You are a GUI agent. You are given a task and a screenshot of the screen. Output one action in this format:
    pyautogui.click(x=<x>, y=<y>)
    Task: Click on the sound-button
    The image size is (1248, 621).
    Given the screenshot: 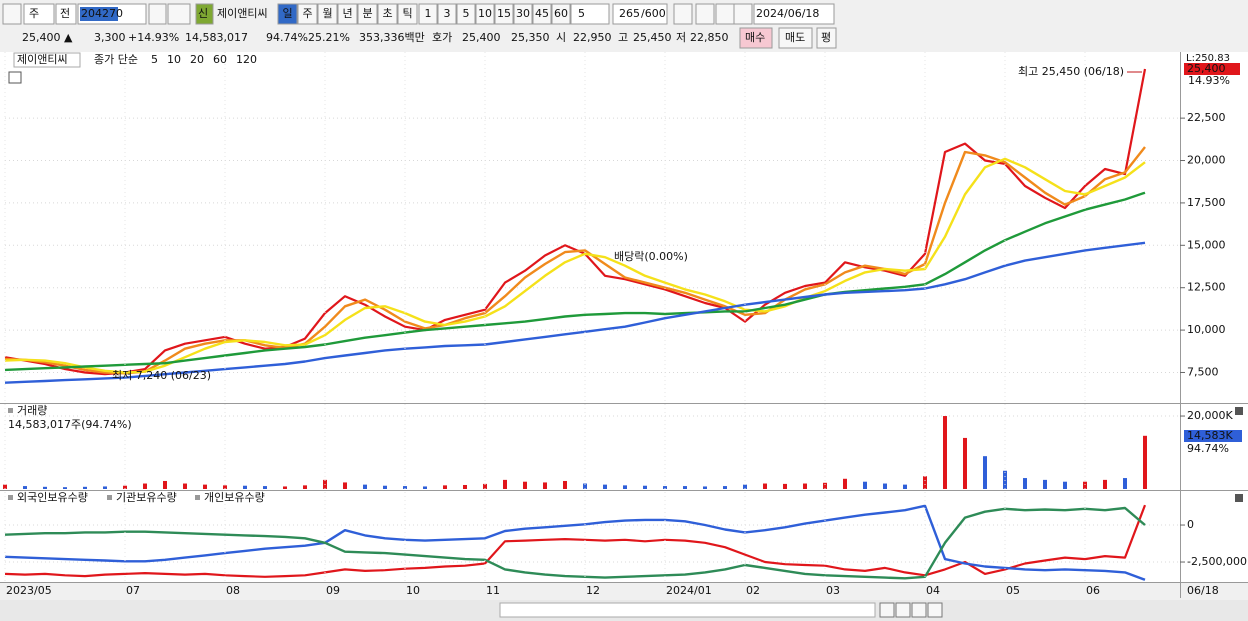 What is the action you would take?
    pyautogui.click(x=179, y=14)
    